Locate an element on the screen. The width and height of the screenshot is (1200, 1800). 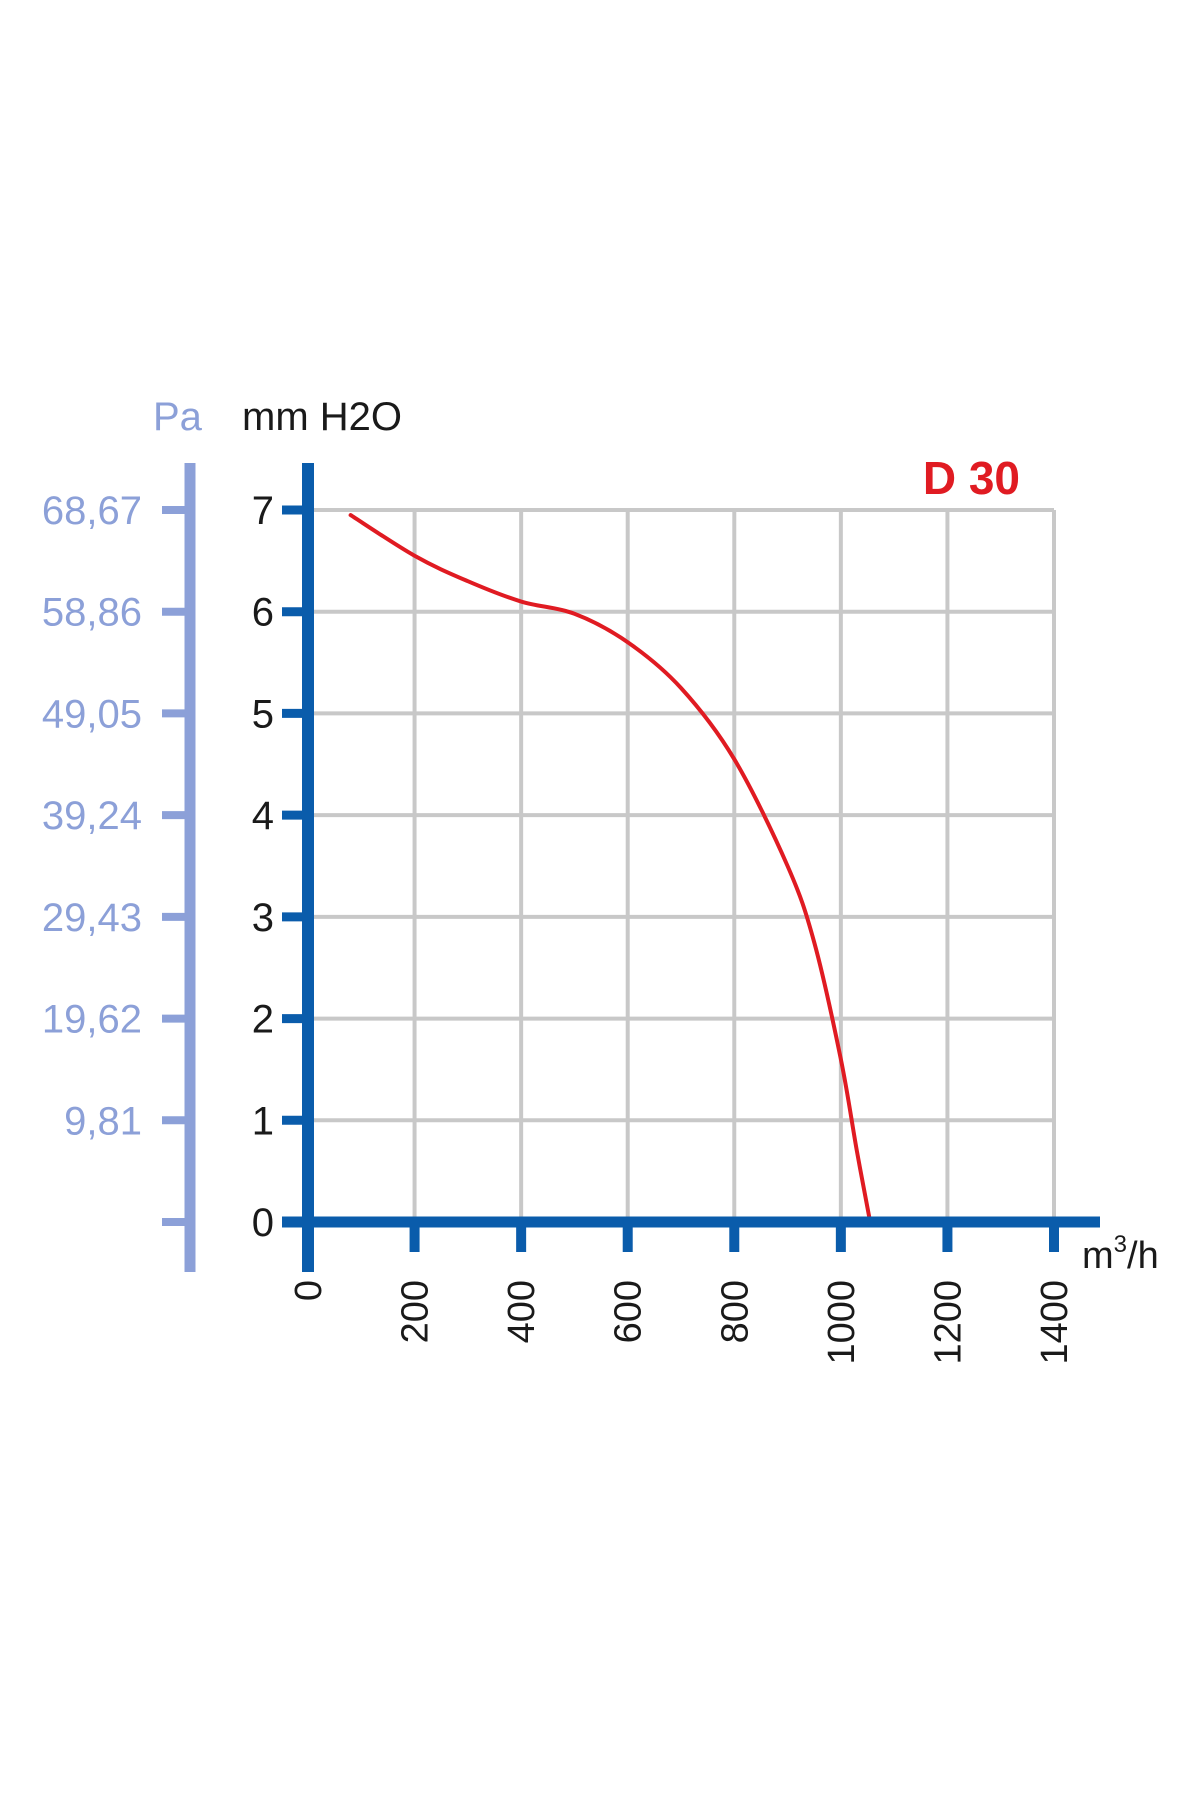
pa-tick-label: 9,81 is located at coordinates (103, 1121).